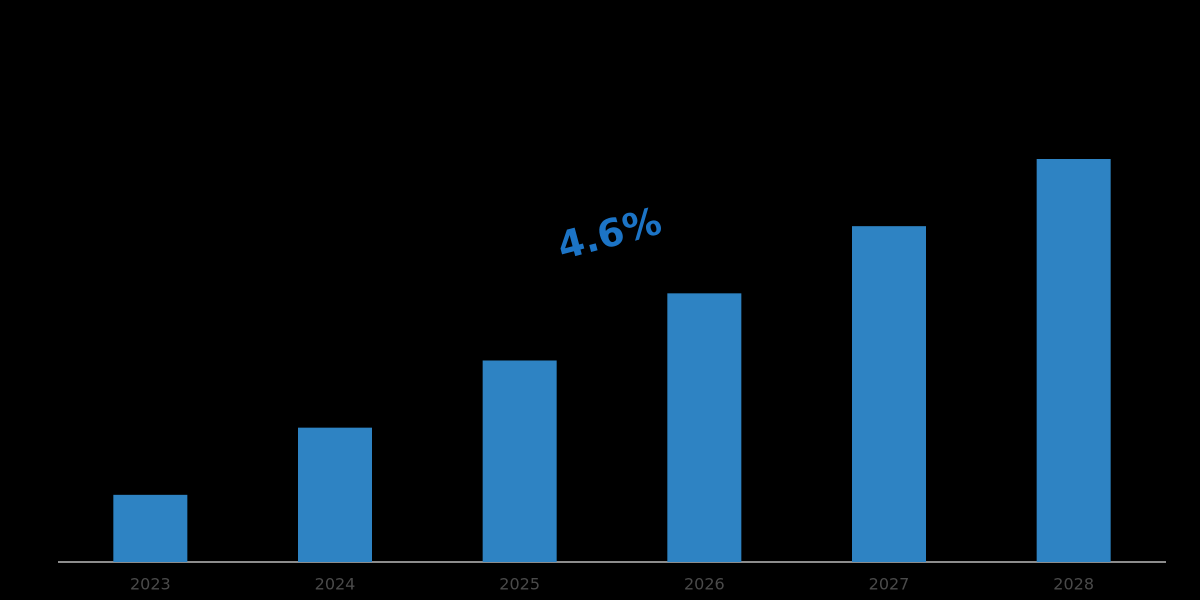 Image resolution: width=1200 pixels, height=600 pixels. I want to click on x-tick-label: 2026, so click(704, 584).